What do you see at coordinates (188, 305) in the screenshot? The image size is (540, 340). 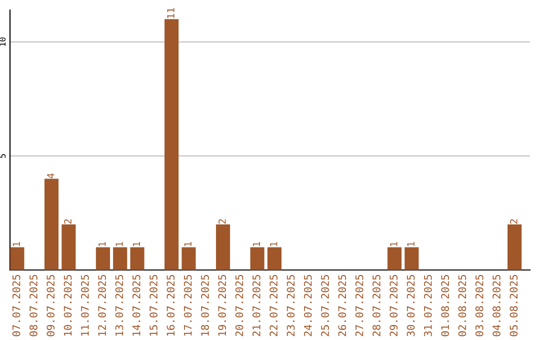 I see `x-tick-label: 17.07.2025` at bounding box center [188, 305].